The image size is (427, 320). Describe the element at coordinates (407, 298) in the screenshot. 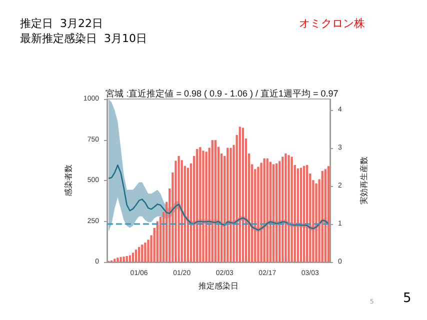

I see `text: 5` at that location.